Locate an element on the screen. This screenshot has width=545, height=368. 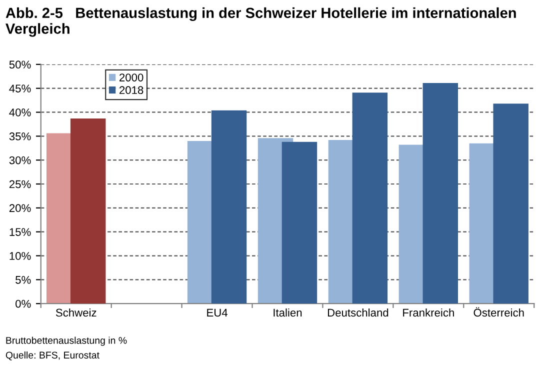
y-tick-label: 45% is located at coordinates (20, 88).